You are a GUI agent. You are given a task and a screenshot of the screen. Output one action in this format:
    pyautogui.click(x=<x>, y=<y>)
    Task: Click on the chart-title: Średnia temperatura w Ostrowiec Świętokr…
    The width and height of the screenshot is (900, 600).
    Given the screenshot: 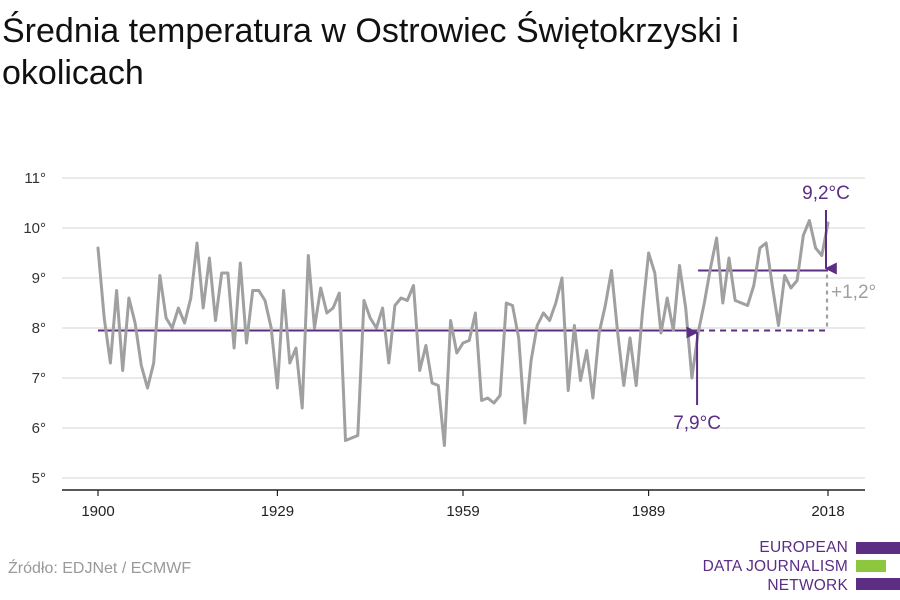 What is the action you would take?
    pyautogui.click(x=370, y=52)
    